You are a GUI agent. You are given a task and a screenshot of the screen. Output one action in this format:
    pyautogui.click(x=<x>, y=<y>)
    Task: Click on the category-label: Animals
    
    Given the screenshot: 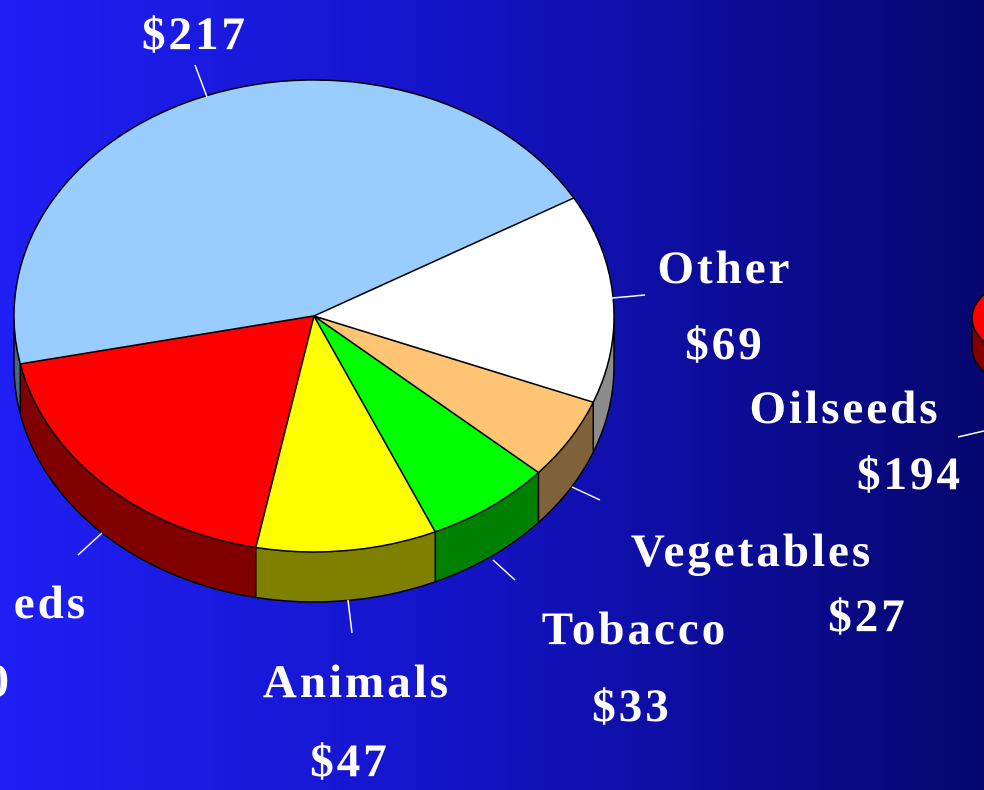 What is the action you would take?
    pyautogui.click(x=357, y=682)
    